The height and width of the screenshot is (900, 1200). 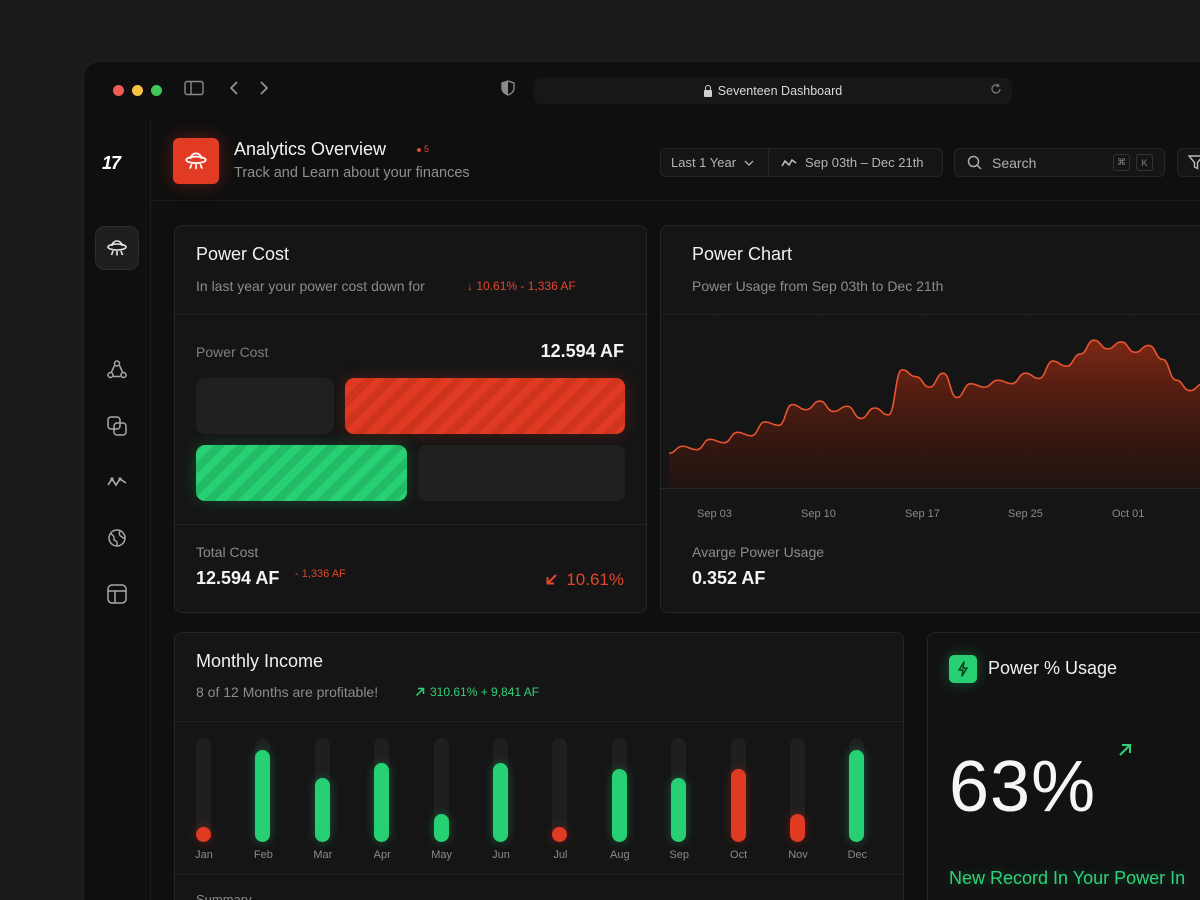 I want to click on app-logo: 17, so click(x=111, y=163).